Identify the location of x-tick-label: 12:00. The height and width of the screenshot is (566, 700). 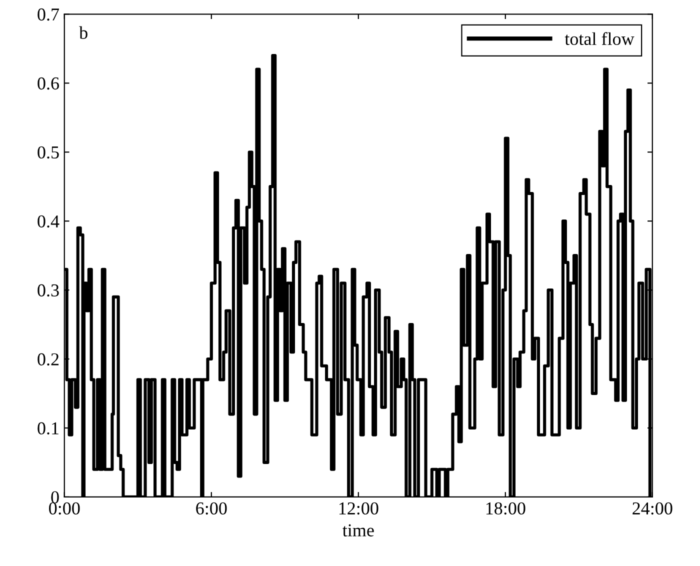
(358, 508).